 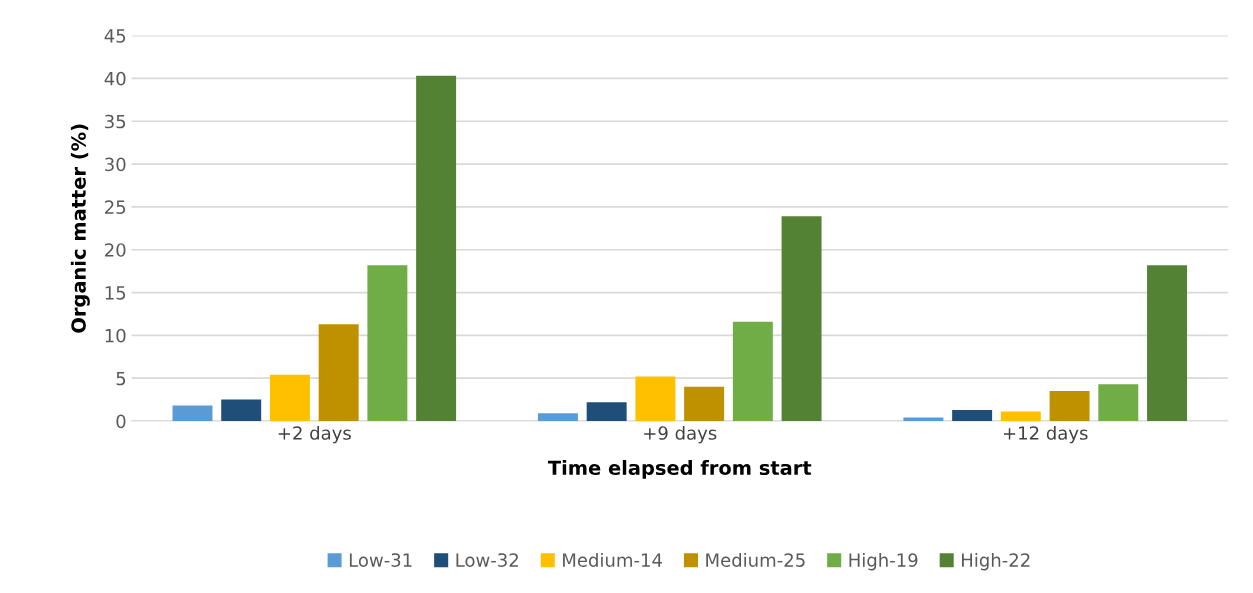 I want to click on x-axis-title: Time elapsed from start, so click(x=679, y=469).